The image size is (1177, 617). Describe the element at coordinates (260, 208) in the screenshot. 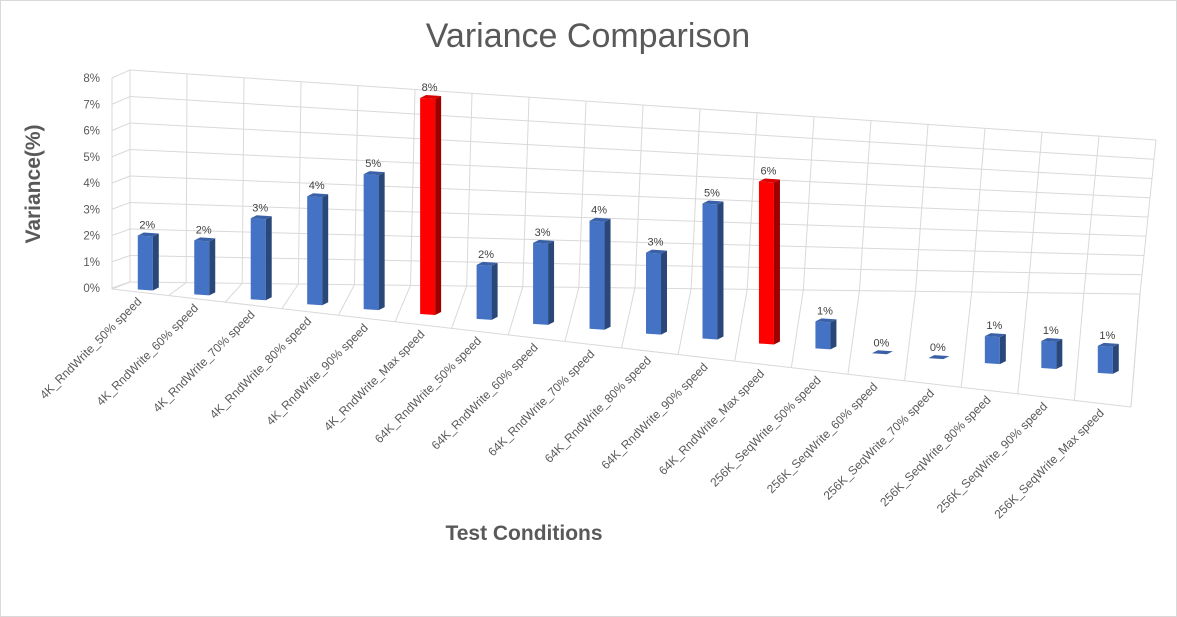

I see `data-label: 3%` at that location.